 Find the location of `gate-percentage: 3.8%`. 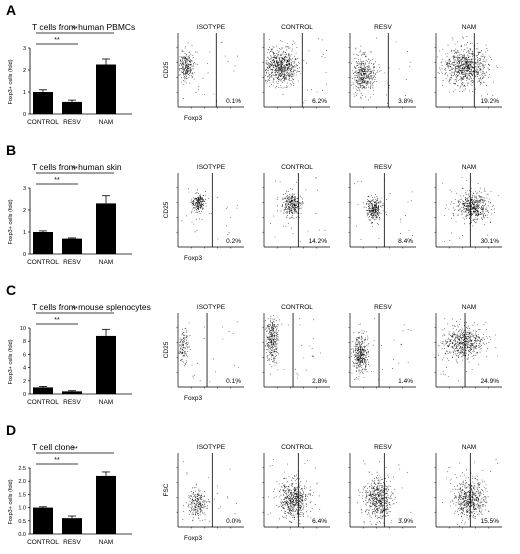

gate-percentage: 3.8% is located at coordinates (405, 101).